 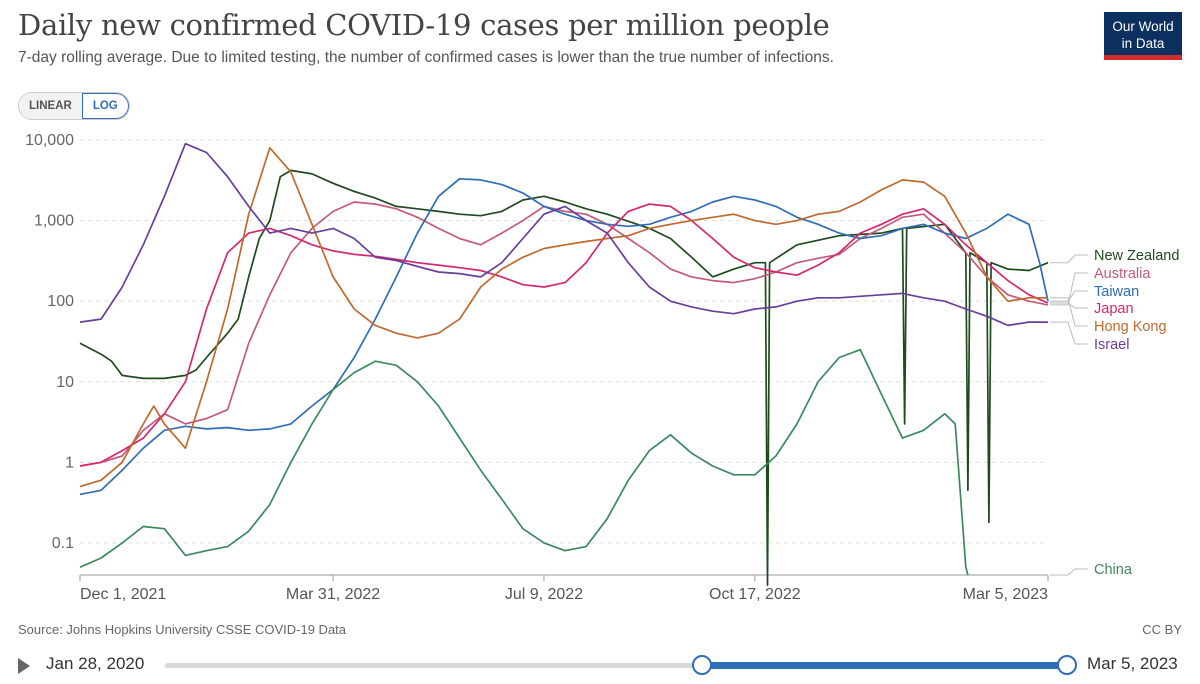 I want to click on logo-red-bar, so click(x=1143, y=57).